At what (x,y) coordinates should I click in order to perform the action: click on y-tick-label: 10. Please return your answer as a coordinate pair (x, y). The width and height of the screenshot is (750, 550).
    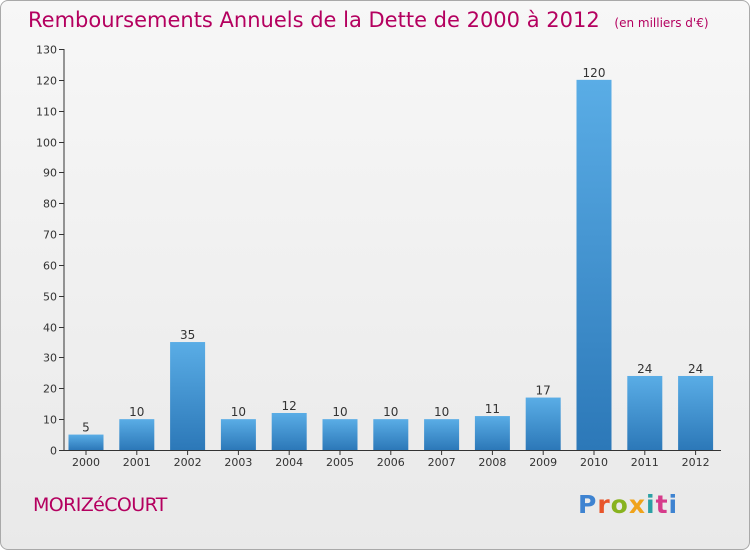
    Looking at the image, I should click on (50, 420).